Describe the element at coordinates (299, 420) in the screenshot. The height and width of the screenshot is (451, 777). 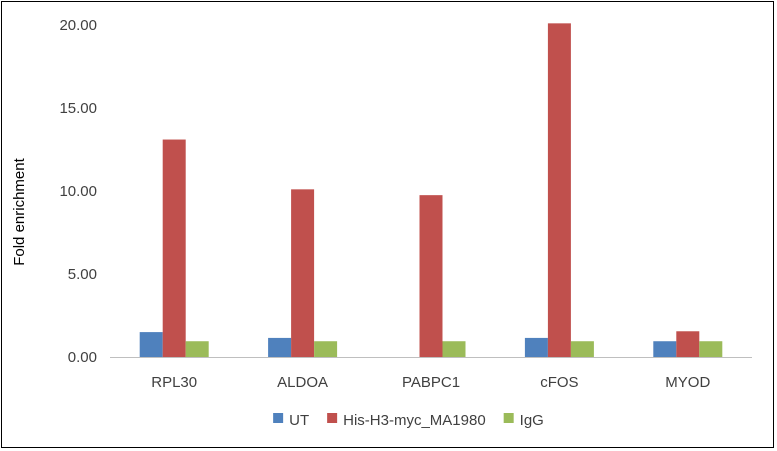
I see `legend-label: UT` at that location.